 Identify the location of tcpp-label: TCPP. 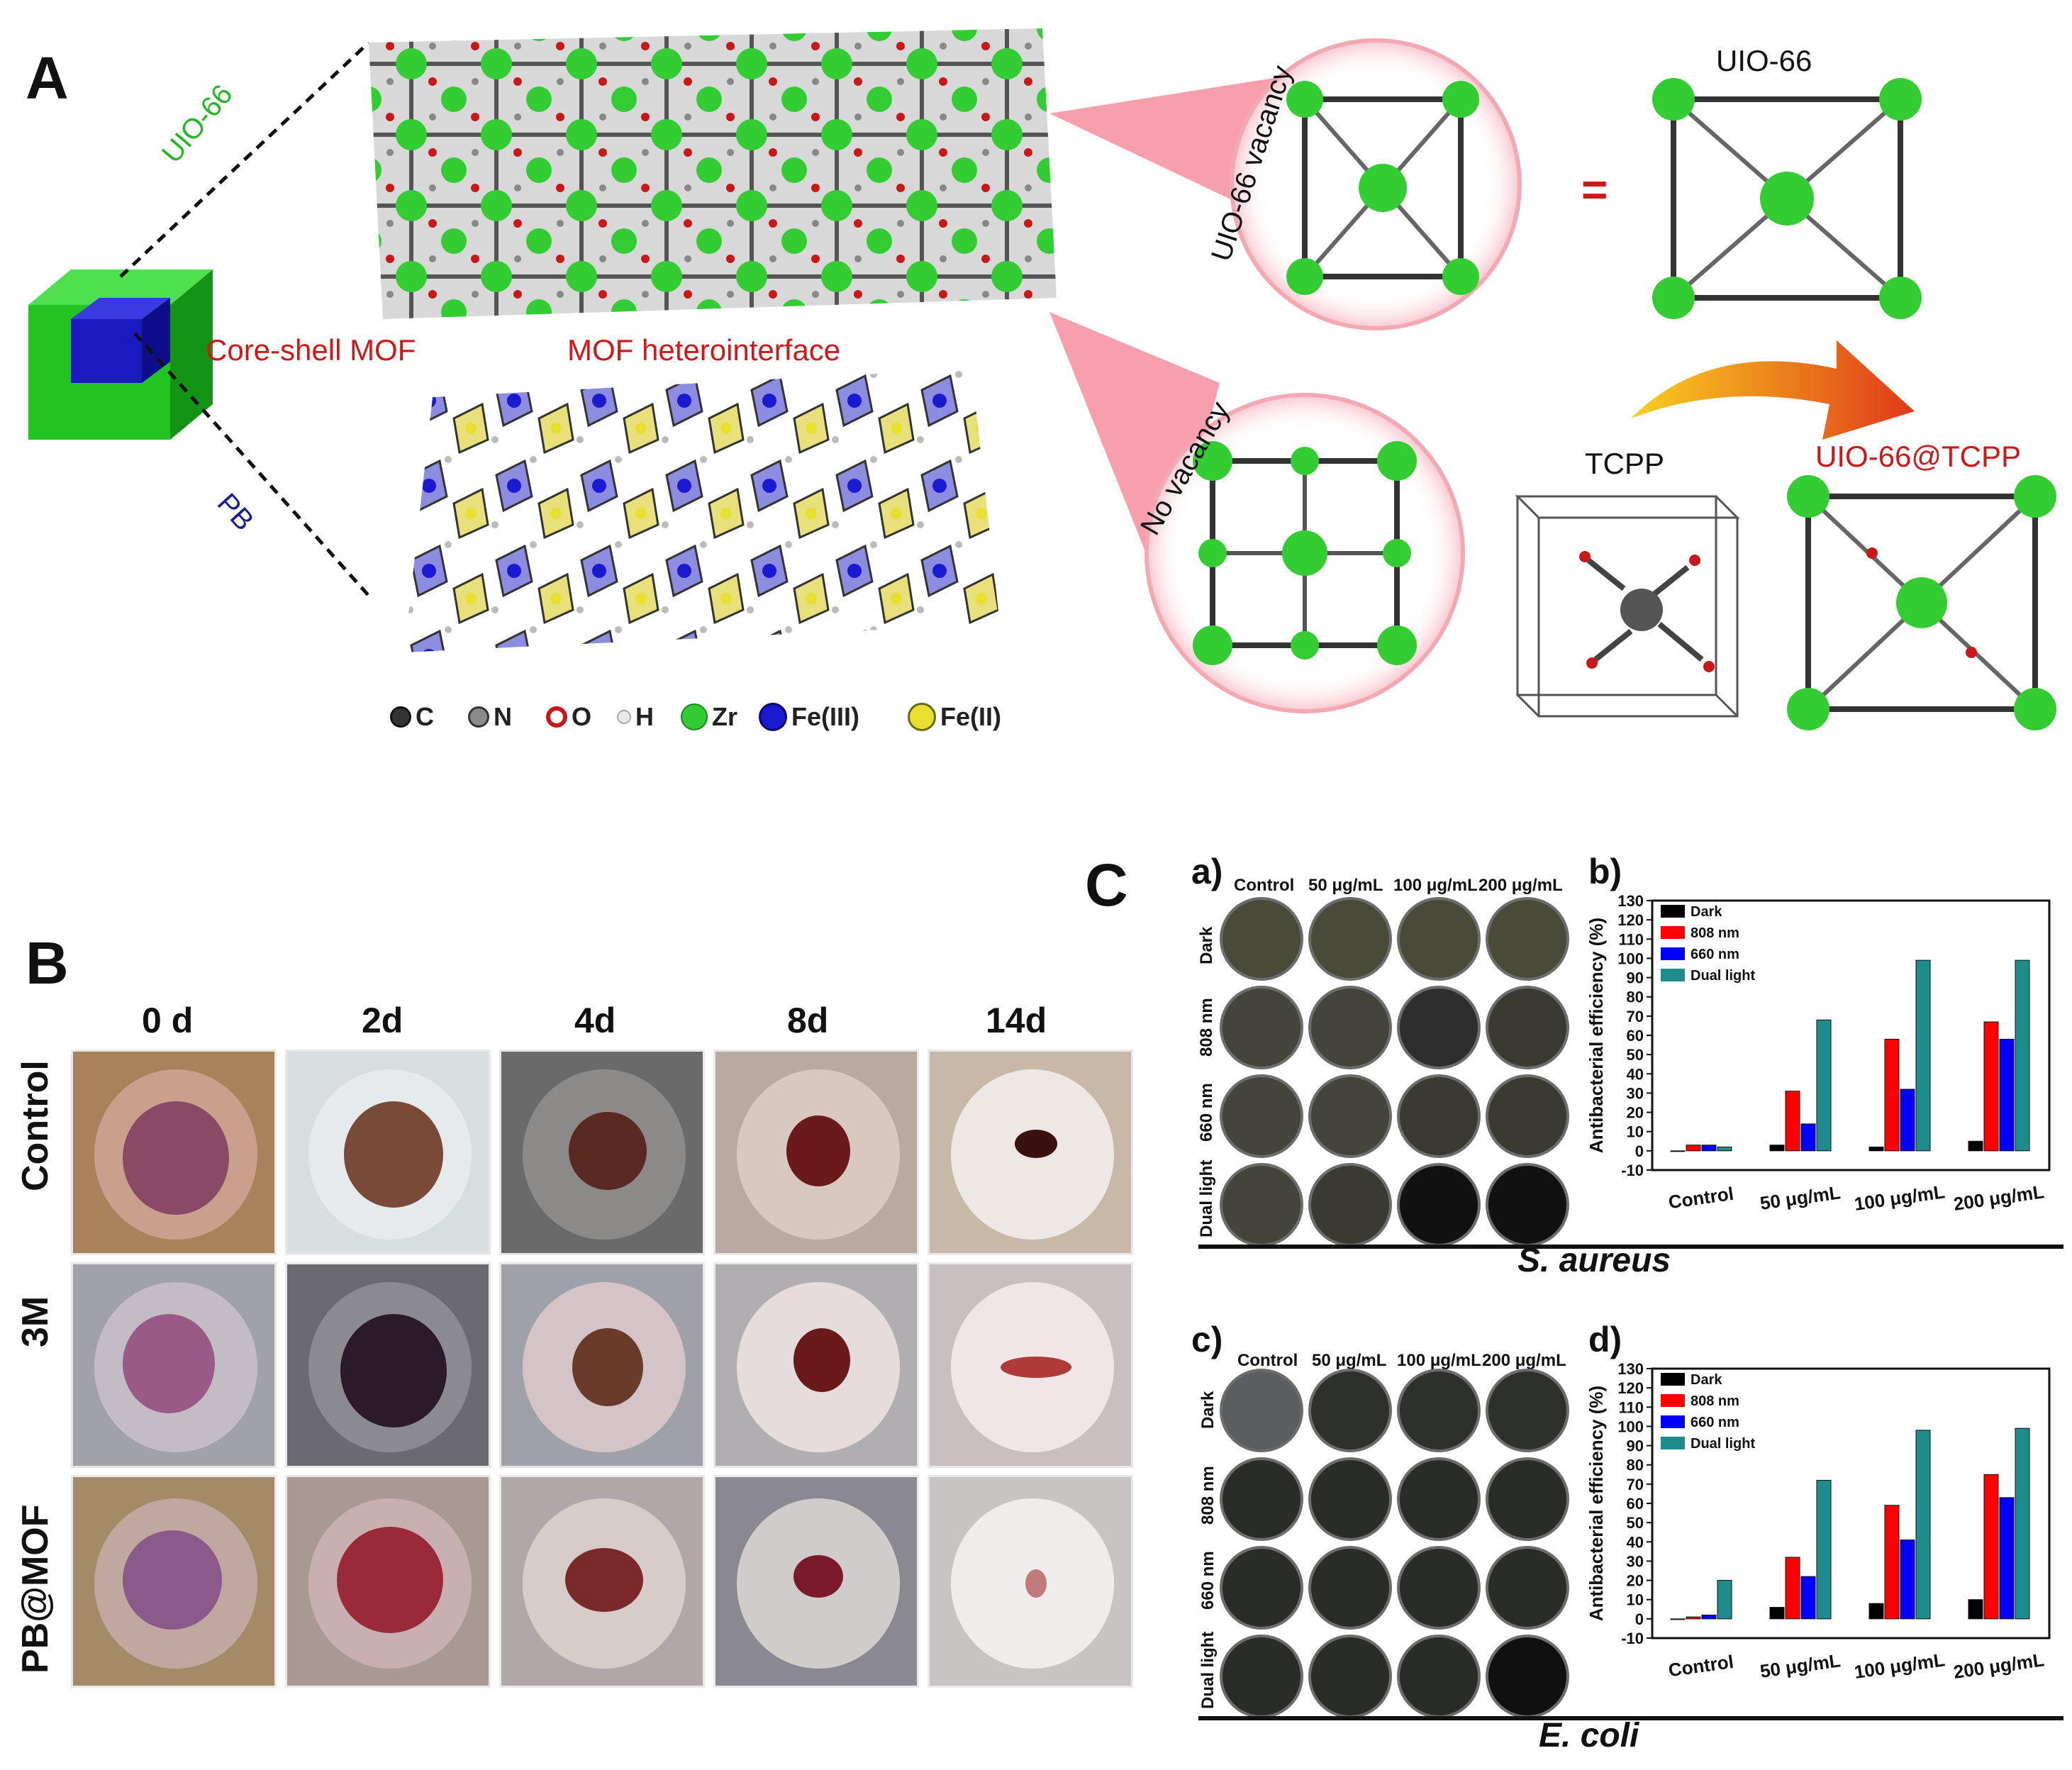
(1625, 463).